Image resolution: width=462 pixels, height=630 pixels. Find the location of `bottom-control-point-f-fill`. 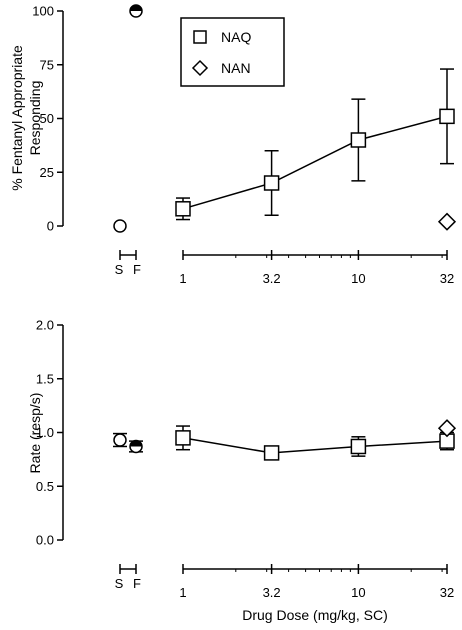

bottom-control-point-f-fill is located at coordinates (136, 443).